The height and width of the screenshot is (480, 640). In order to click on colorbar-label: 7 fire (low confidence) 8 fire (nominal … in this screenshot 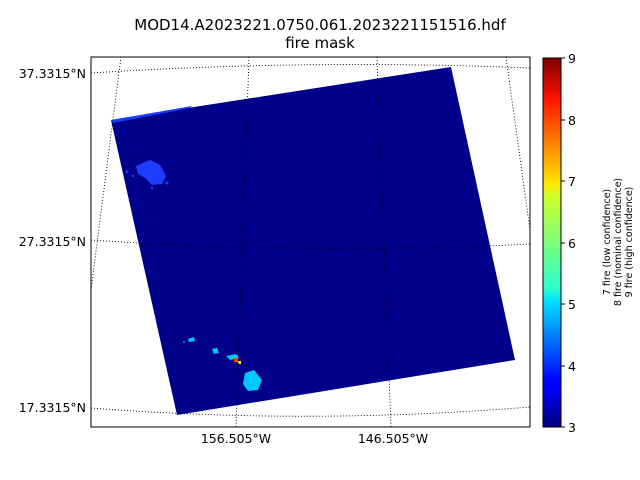, I will do `click(618, 242)`.